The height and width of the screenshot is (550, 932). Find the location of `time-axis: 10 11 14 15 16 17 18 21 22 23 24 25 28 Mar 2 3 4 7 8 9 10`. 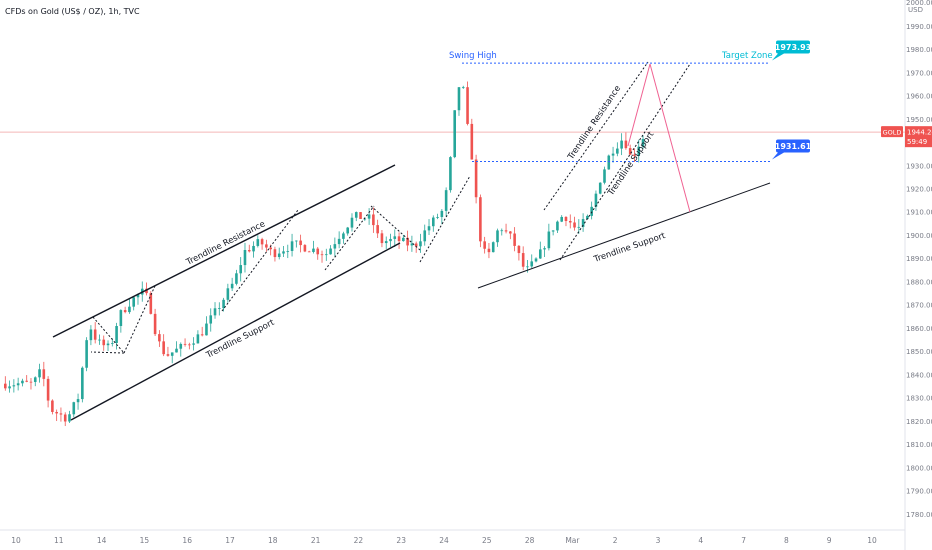

time-axis: 10 11 14 15 16 17 18 21 22 23 24 25 28 Mar 2 3 4 7 8 9 10 is located at coordinates (444, 540).